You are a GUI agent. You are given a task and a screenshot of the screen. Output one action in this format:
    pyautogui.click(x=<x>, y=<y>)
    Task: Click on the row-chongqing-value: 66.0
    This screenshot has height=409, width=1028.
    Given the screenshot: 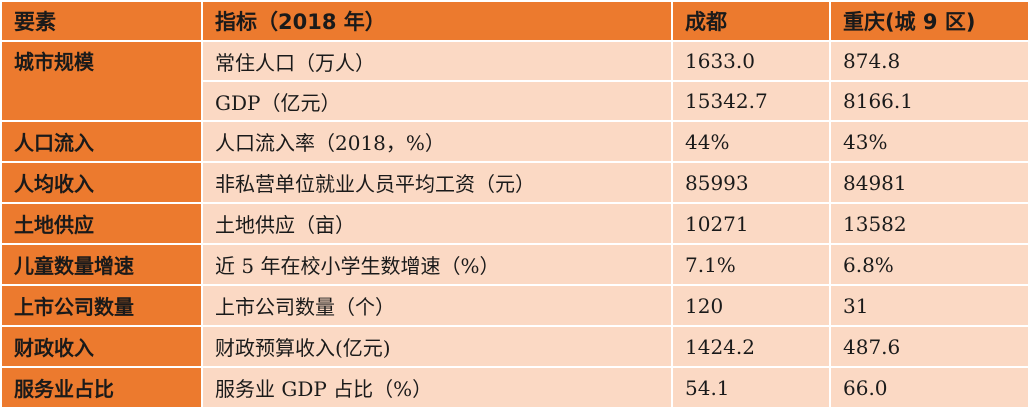 What is the action you would take?
    pyautogui.click(x=928, y=387)
    